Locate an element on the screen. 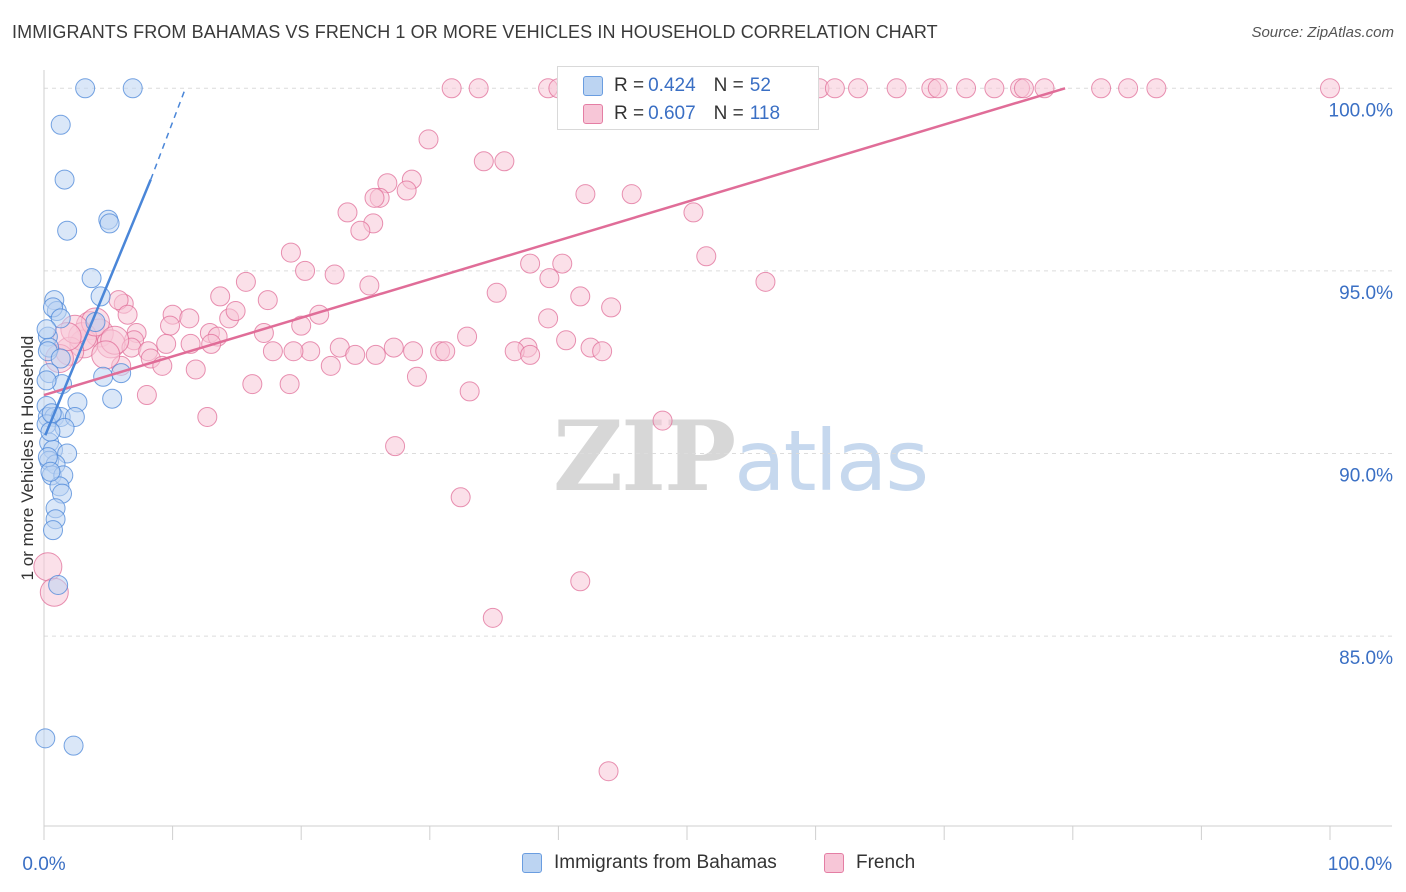  legend-r-value-bahamas: 0.424 is located at coordinates (672, 85).